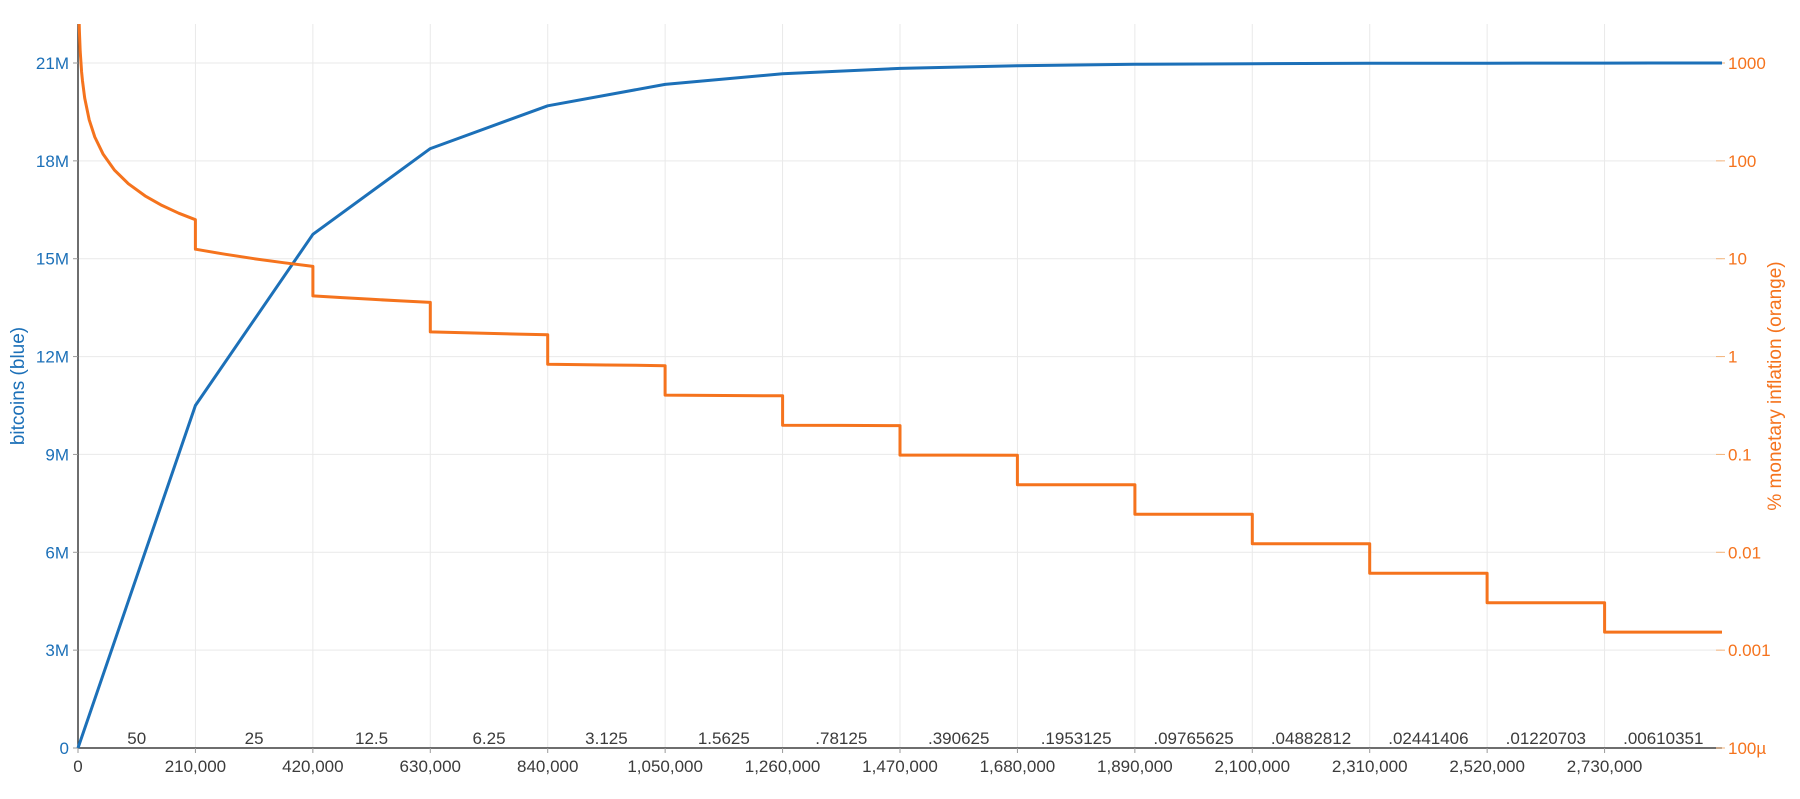 This screenshot has height=799, width=1800. I want to click on era-reward-label: 12.5, so click(371, 738).